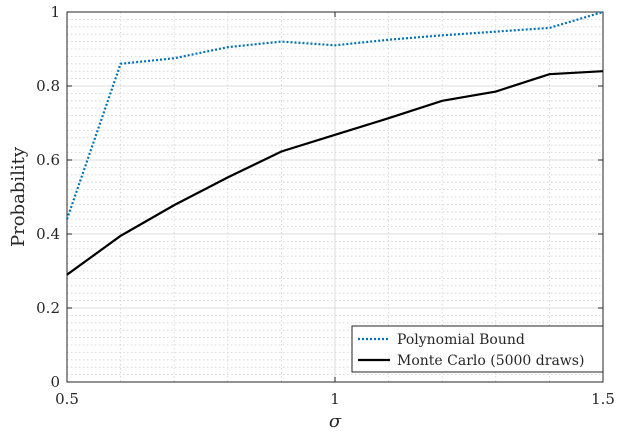 The height and width of the screenshot is (434, 624). Describe the element at coordinates (48, 308) in the screenshot. I see `y-tick-label: 0.2` at that location.